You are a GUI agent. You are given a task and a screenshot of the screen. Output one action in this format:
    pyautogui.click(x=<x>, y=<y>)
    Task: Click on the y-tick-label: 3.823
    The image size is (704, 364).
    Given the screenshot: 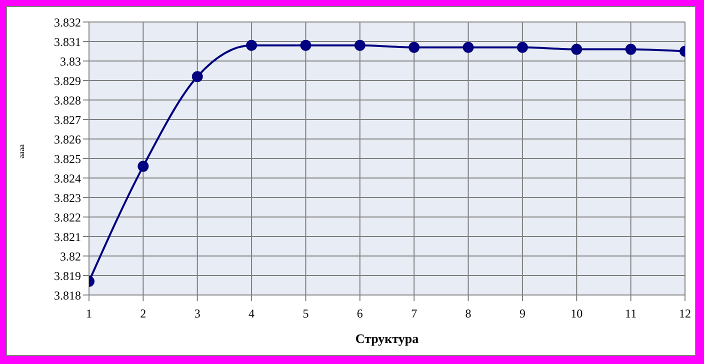 What is the action you would take?
    pyautogui.click(x=67, y=197)
    